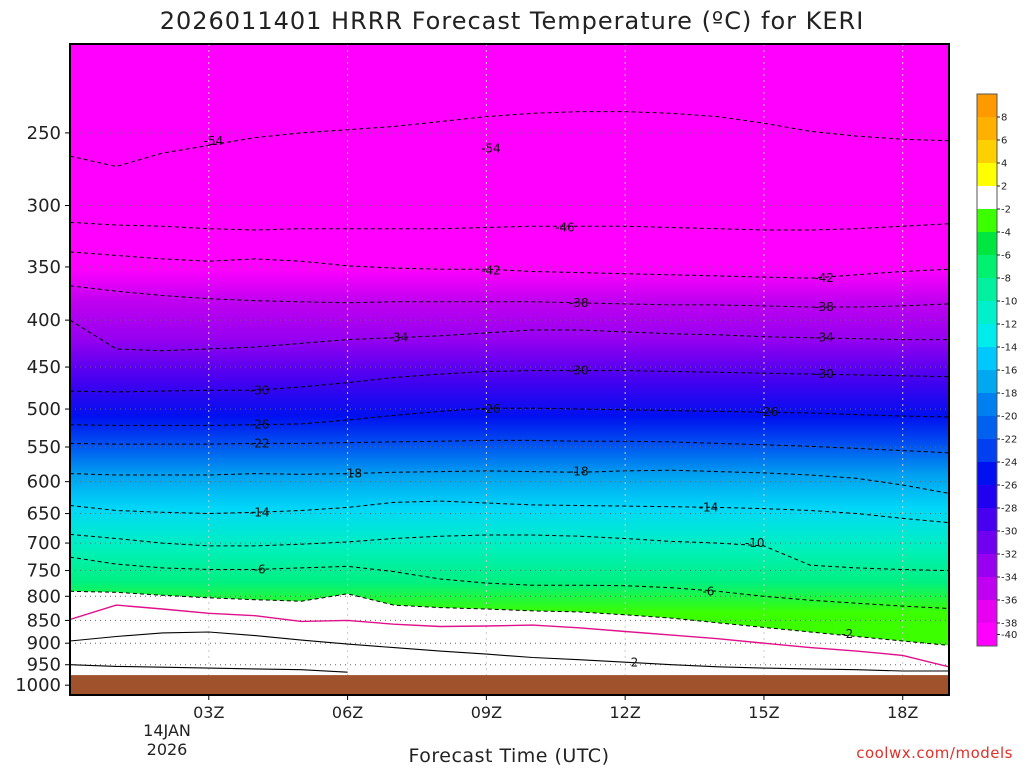 The width and height of the screenshot is (1024, 768). I want to click on colorbar-tick-label: -10, so click(1009, 302).